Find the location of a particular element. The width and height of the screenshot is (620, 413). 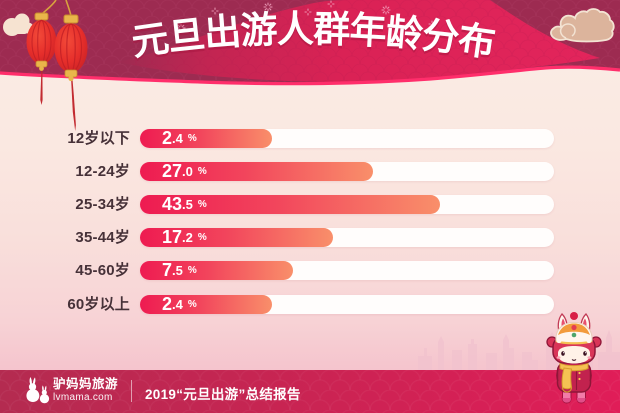

category-label: 60岁以上 is located at coordinates (98, 304).